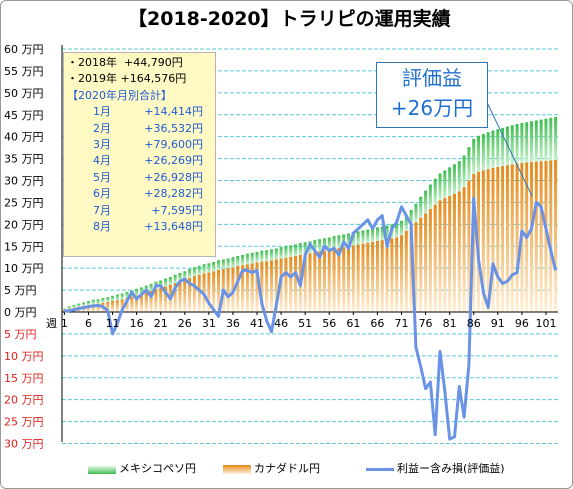 The width and height of the screenshot is (573, 489). What do you see at coordinates (139, 178) in the screenshot?
I see `monthly-item: 5月 +26,928円` at bounding box center [139, 178].